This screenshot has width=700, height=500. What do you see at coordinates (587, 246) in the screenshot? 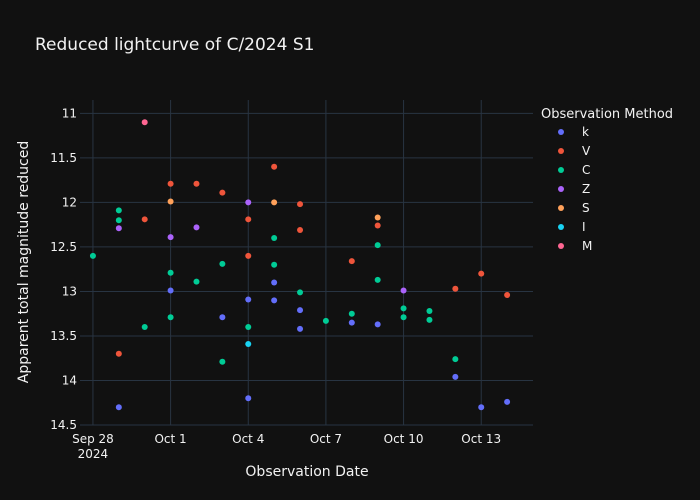
I see `legend-label: M` at bounding box center [587, 246].